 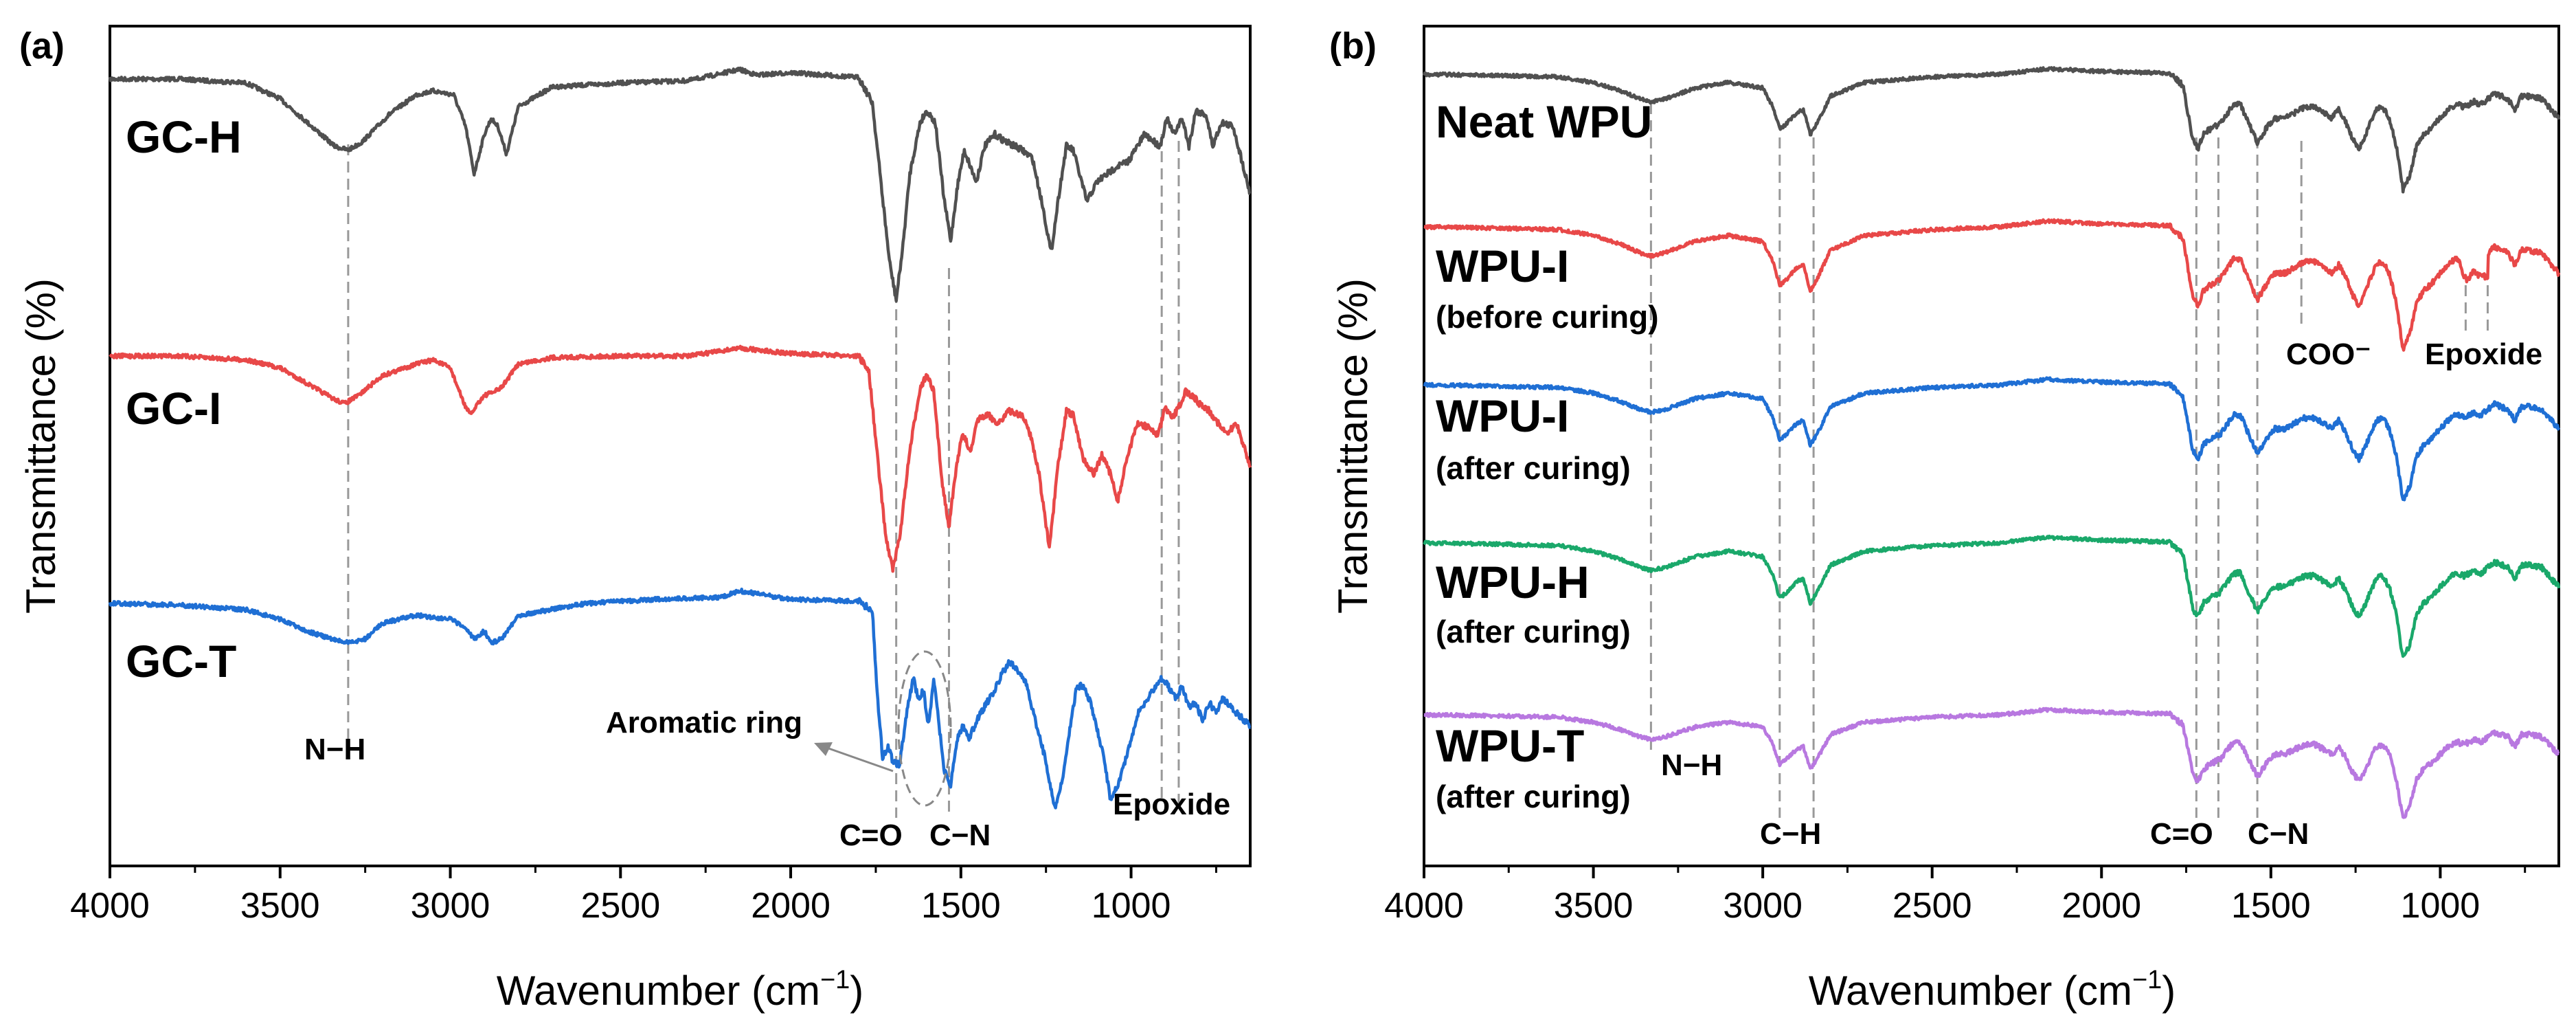 What do you see at coordinates (1353, 46) in the screenshot?
I see `panel-b-letter: (b)` at bounding box center [1353, 46].